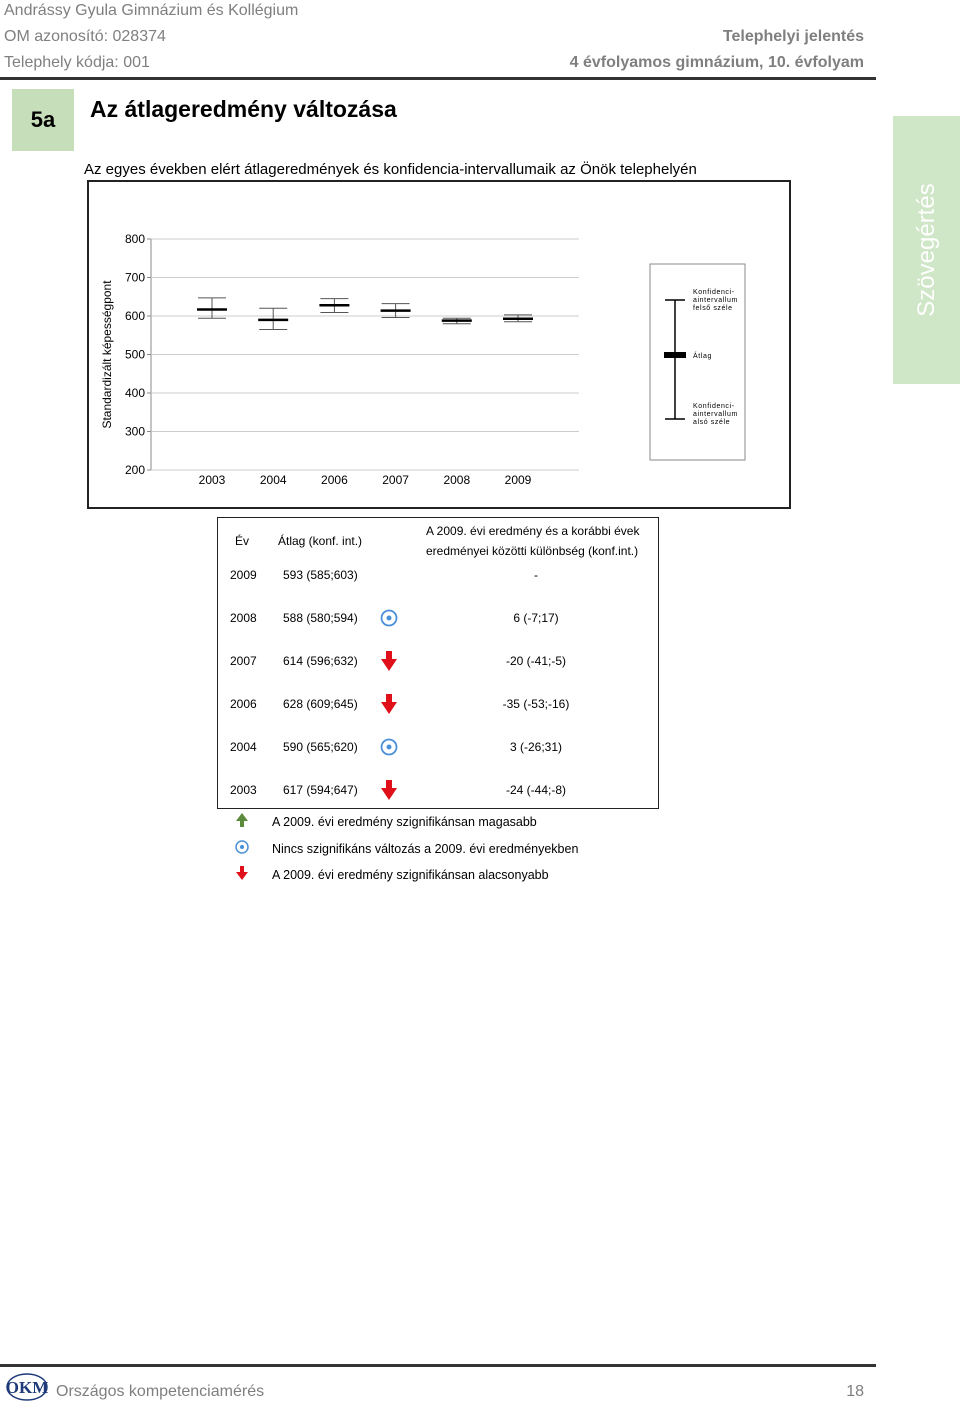 The width and height of the screenshot is (960, 1409). Describe the element at coordinates (793, 36) in the screenshot. I see `report-type: Telephelyi jelentés` at that location.